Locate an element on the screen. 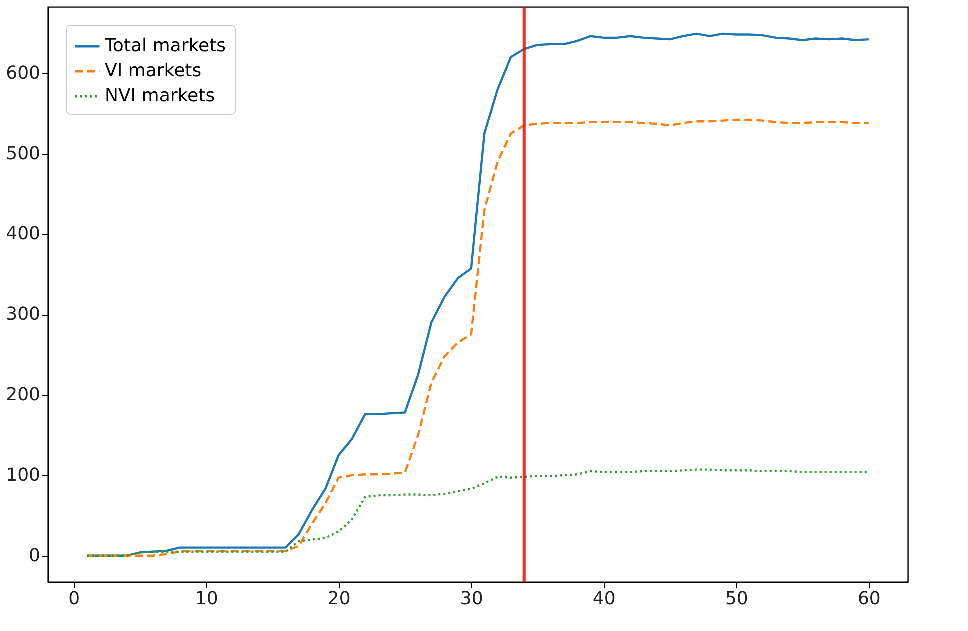  y-tick-label: 600 is located at coordinates (23, 73).